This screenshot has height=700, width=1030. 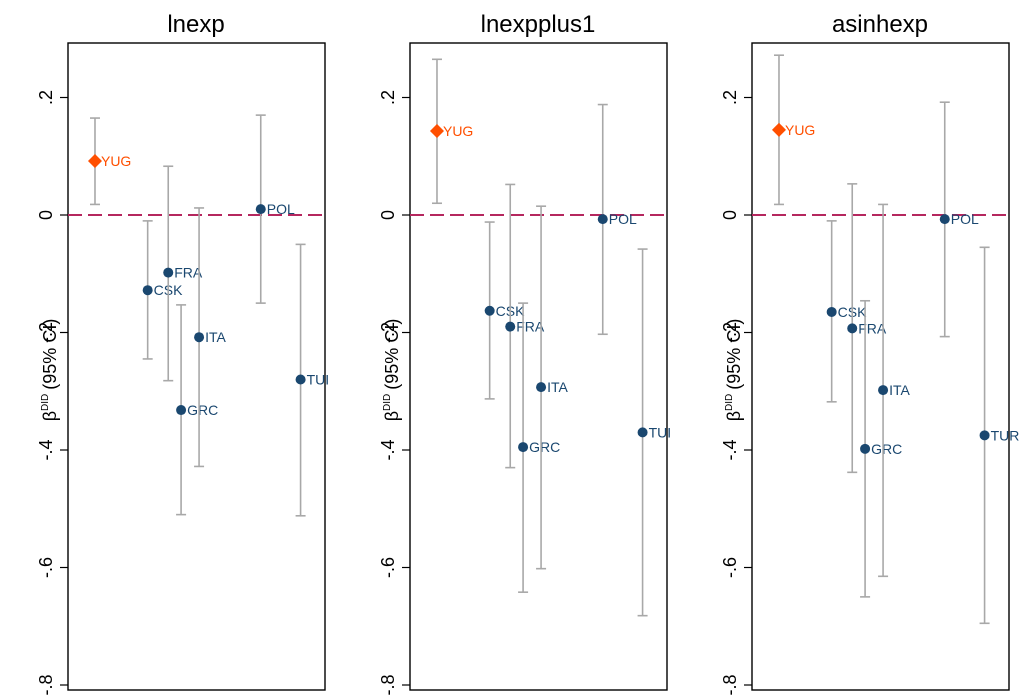 I want to click on panel-title: asinhexp, so click(x=880, y=24).